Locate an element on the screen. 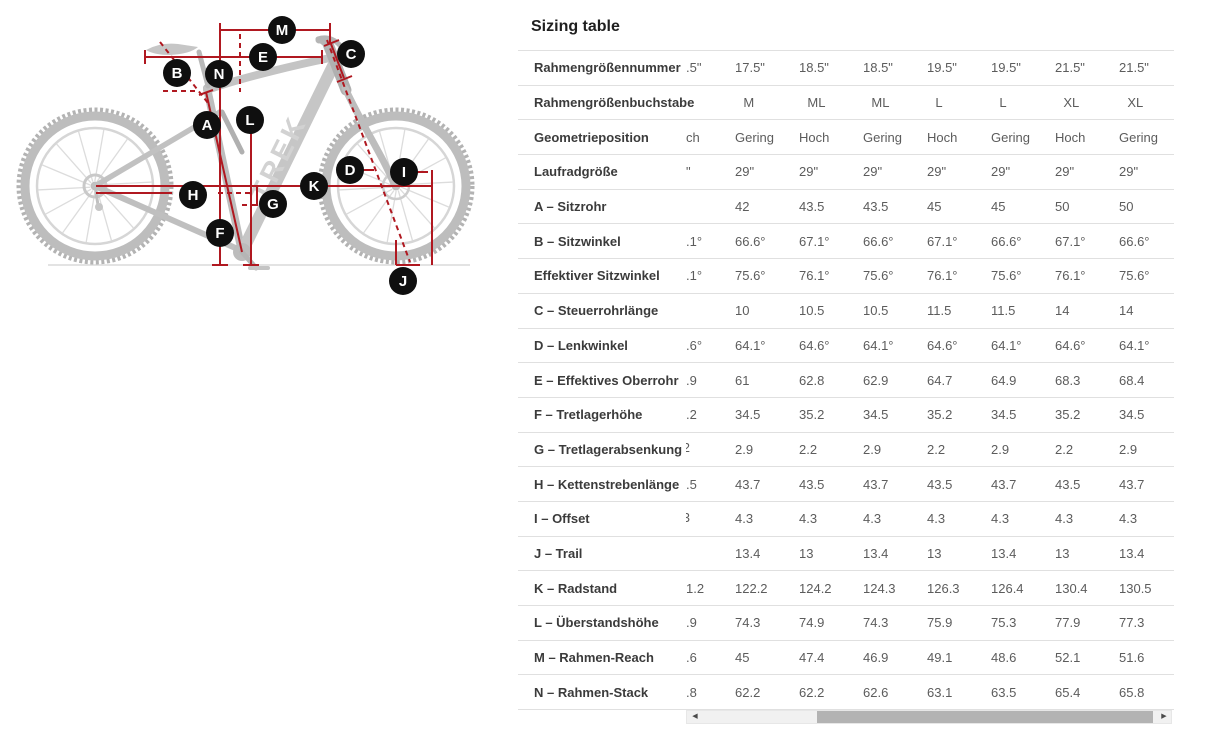 This screenshot has height=733, width=1225. table-cell: 124.2 is located at coordinates (815, 588).